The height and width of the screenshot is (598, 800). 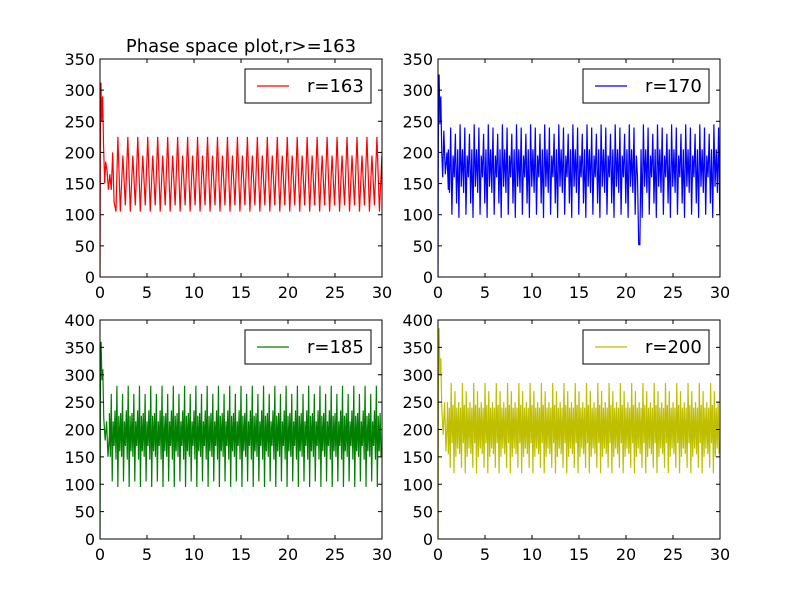 What do you see at coordinates (335, 347) in the screenshot?
I see `legend-label: r=185` at bounding box center [335, 347].